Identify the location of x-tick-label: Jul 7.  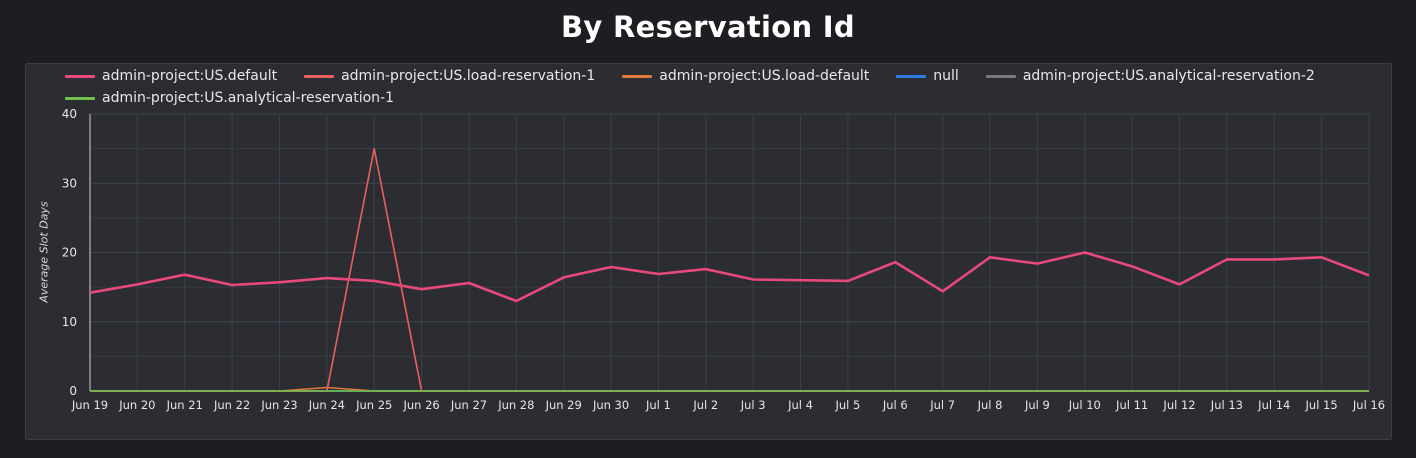
(942, 405).